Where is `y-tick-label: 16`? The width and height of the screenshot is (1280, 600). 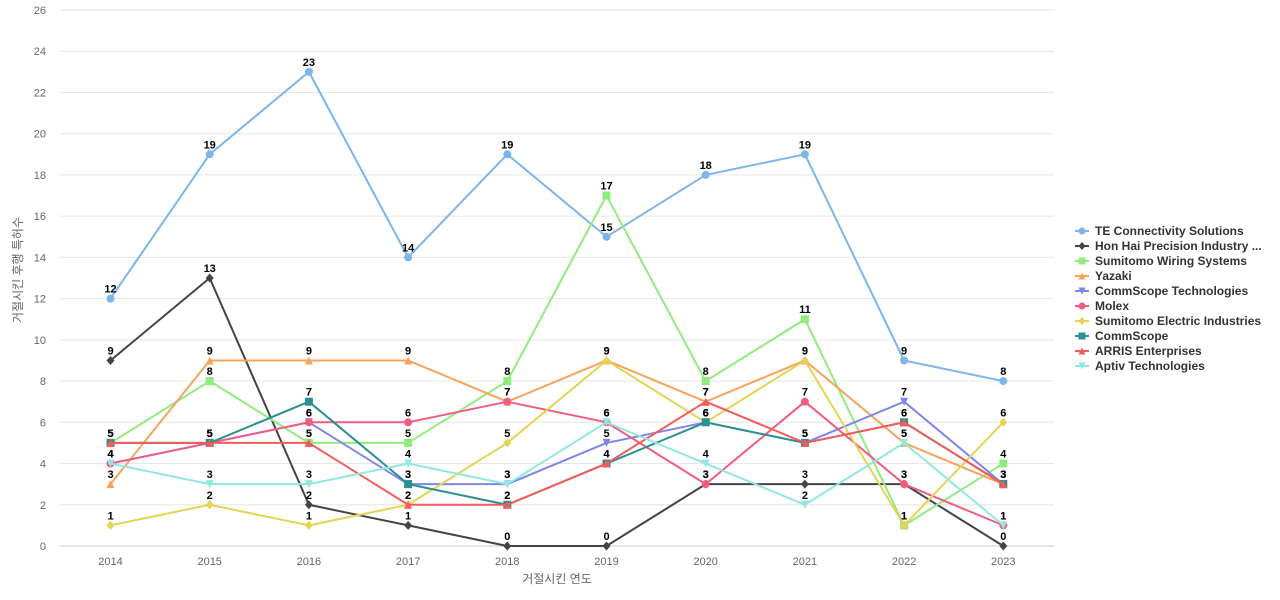
y-tick-label: 16 is located at coordinates (40, 217).